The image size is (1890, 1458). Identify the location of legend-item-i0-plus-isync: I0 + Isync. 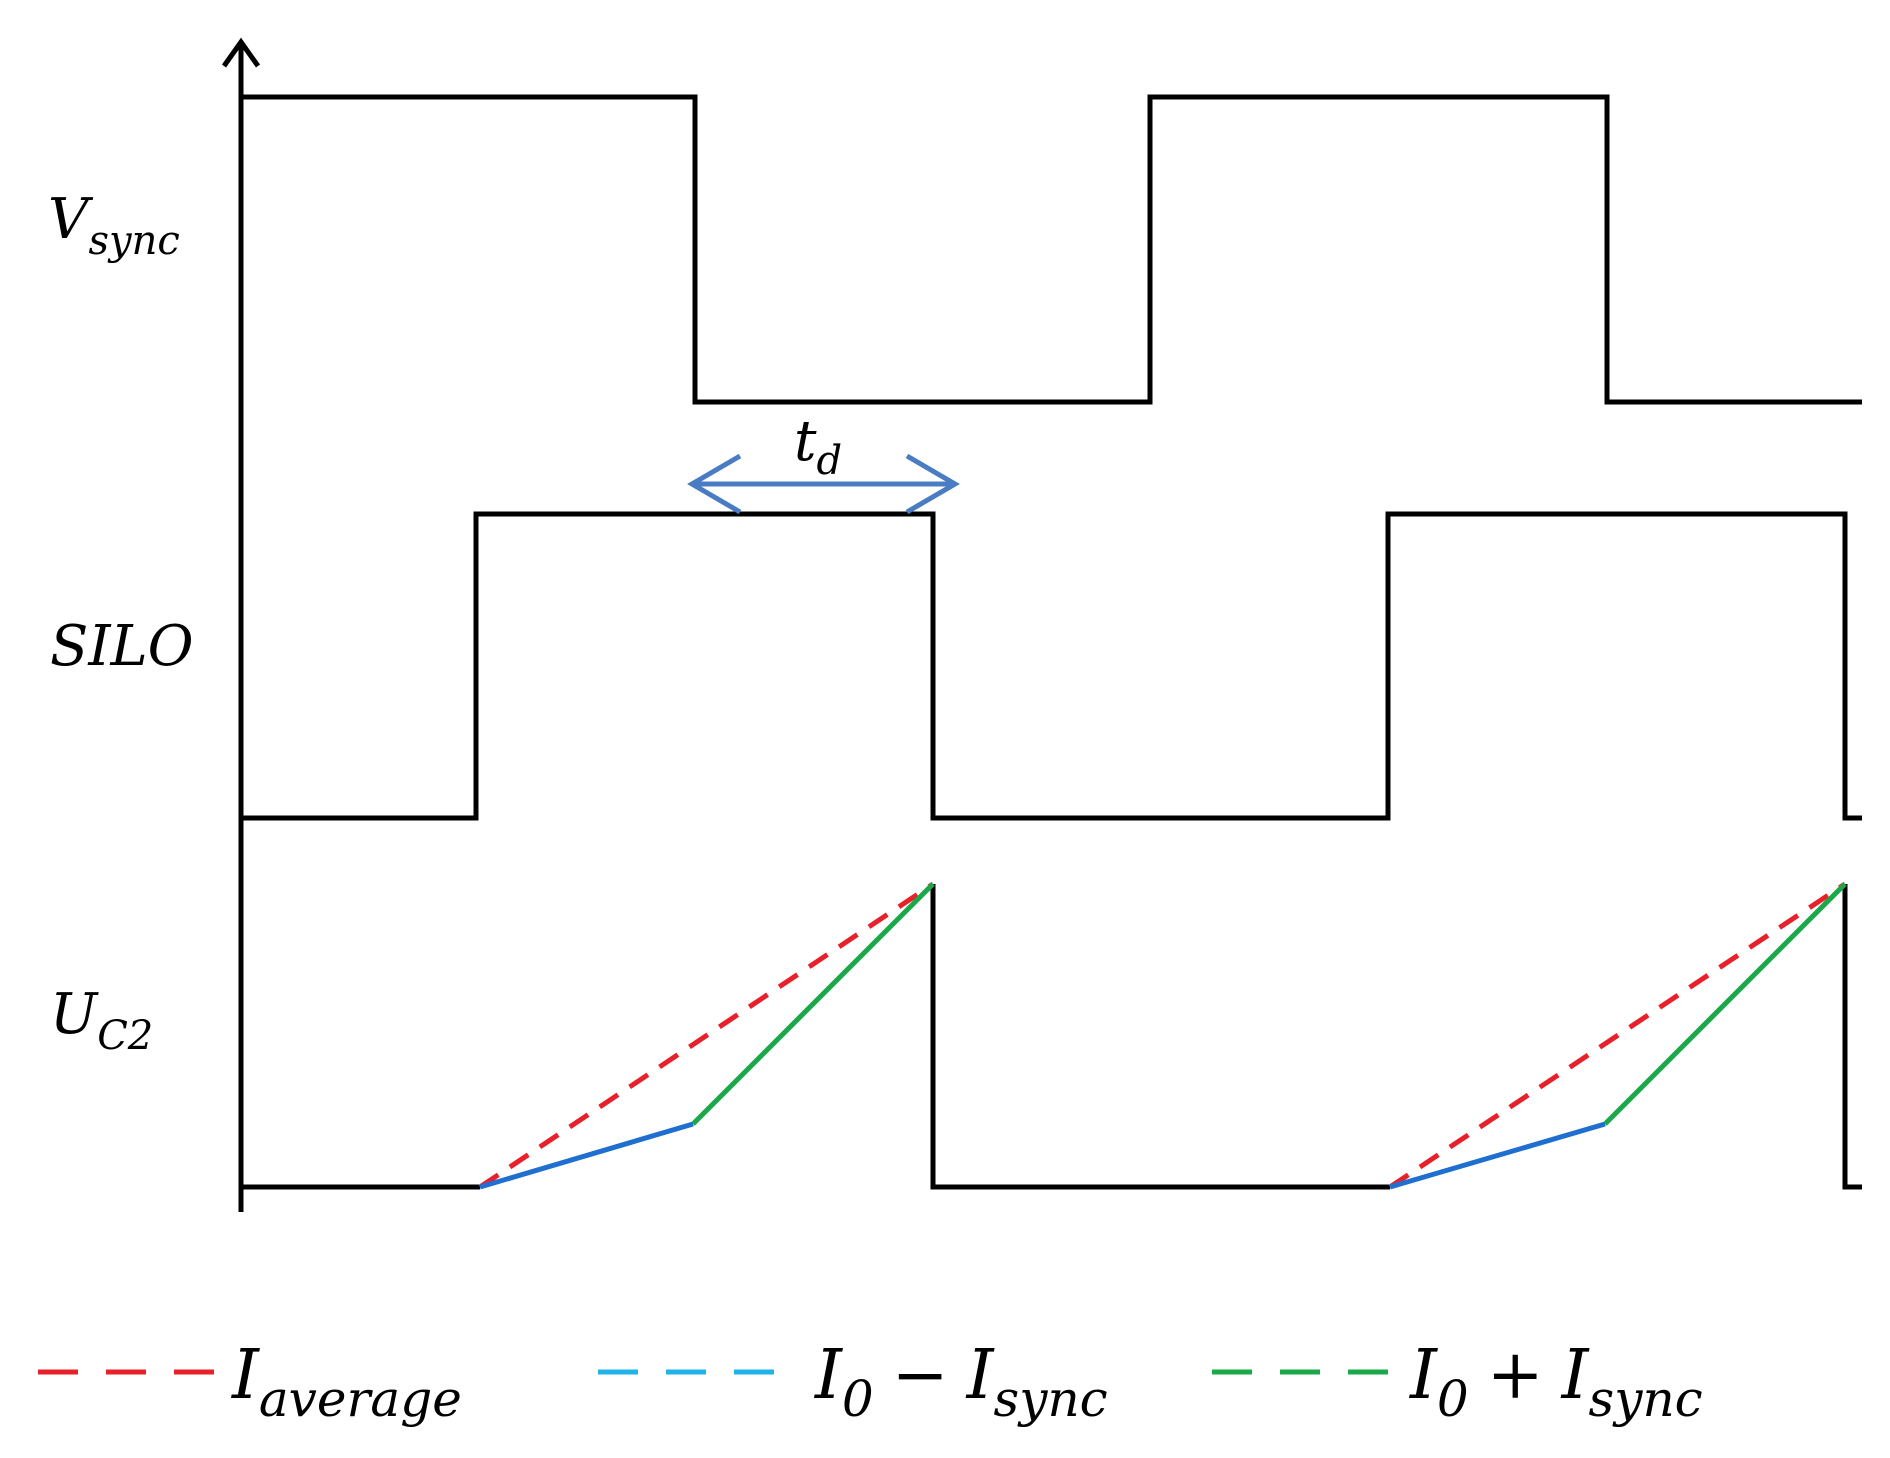
(1457, 1382).